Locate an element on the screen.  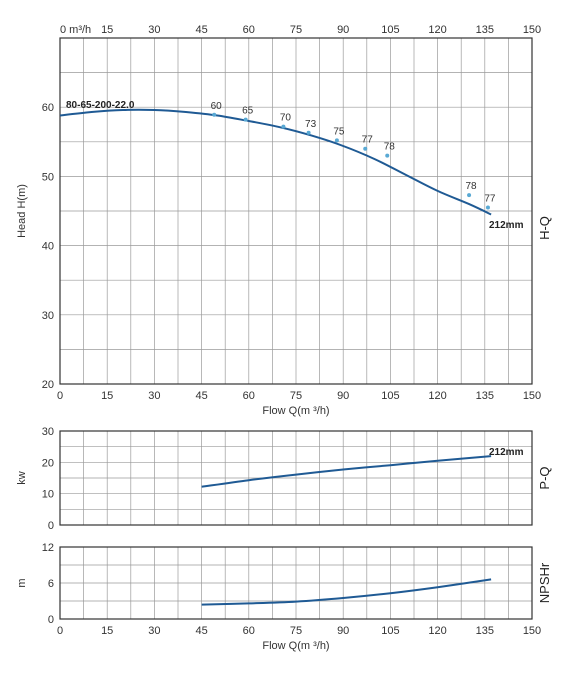
npsh-curve is located at coordinates (346, 592).